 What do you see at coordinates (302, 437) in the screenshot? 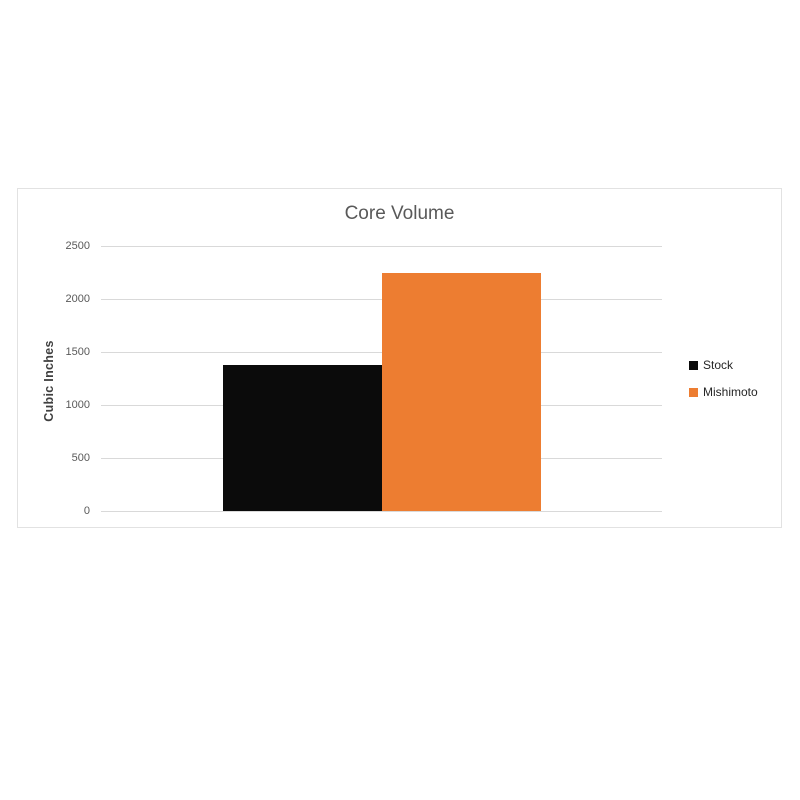
I see `bar-stock` at bounding box center [302, 437].